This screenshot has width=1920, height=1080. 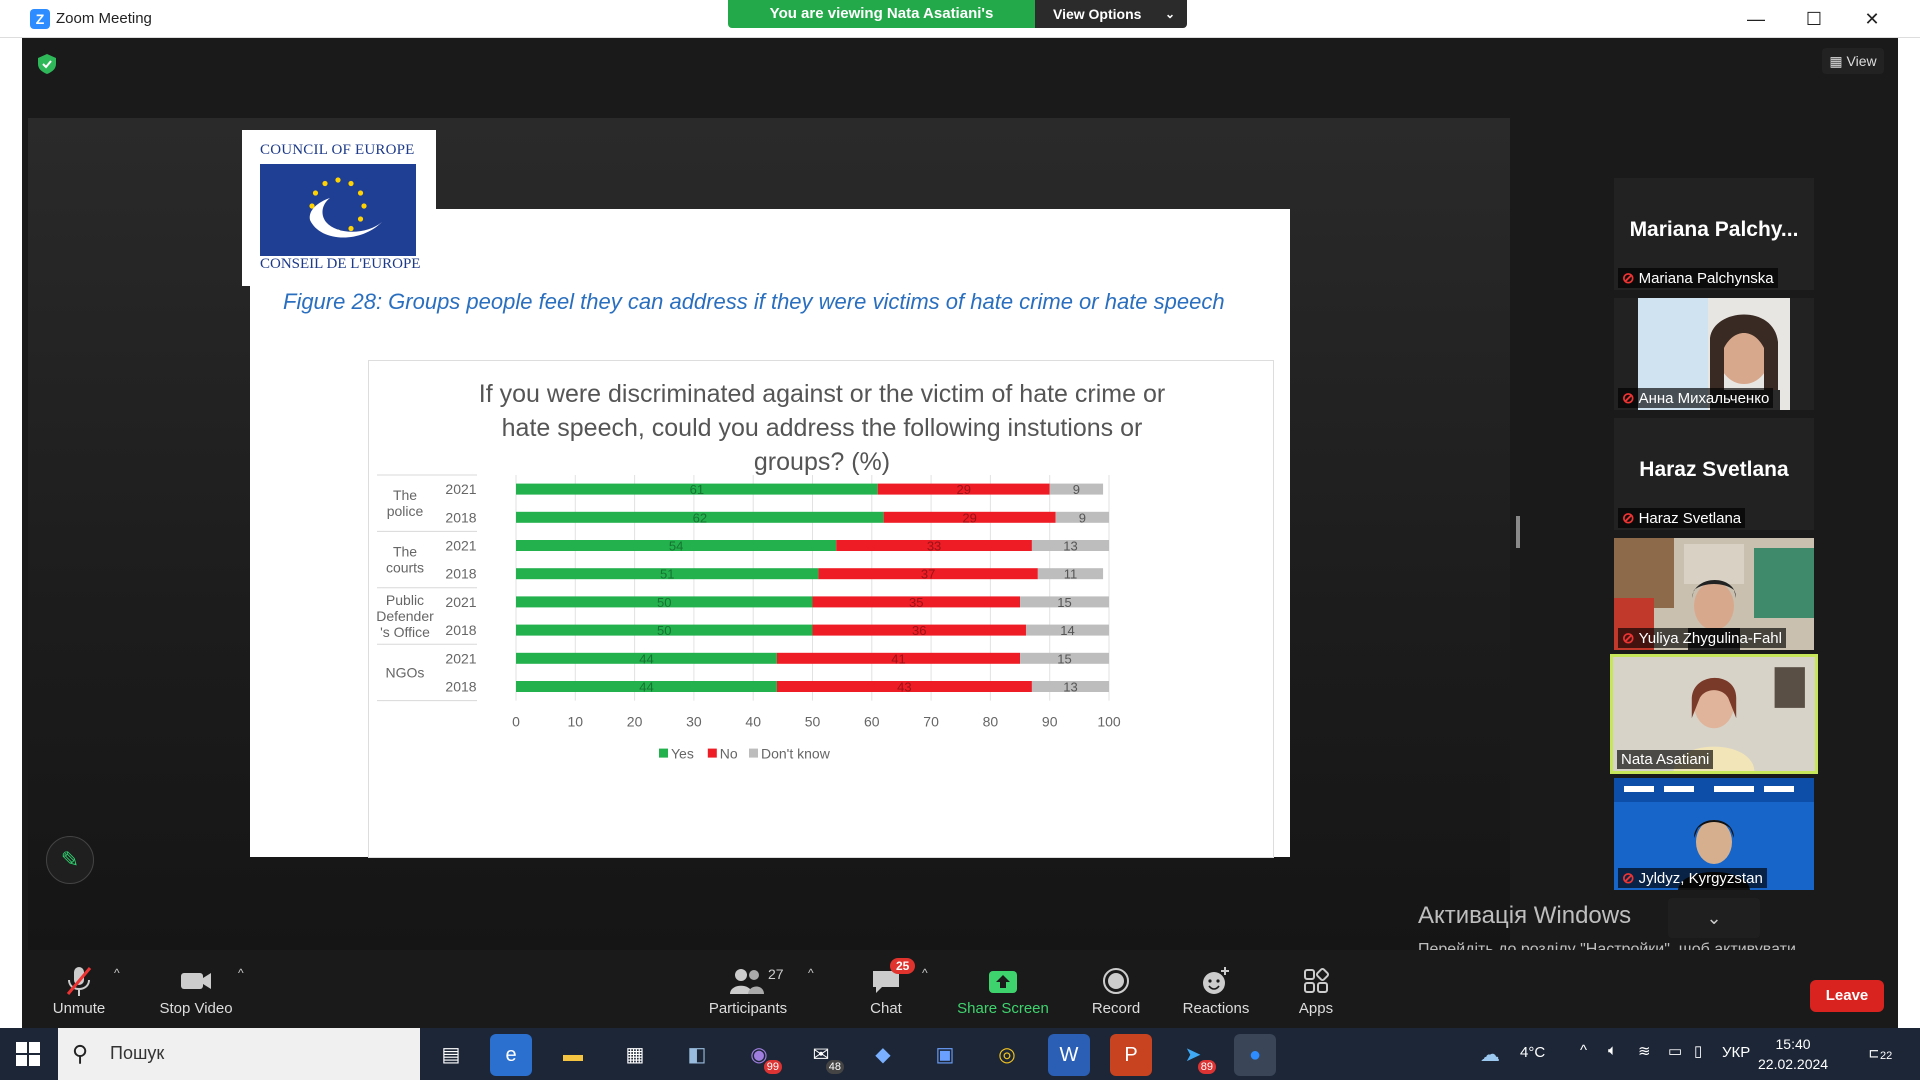 I want to click on participant-tile: Mariana Palchy... ⊘ Mariana Palchynska, so click(x=1714, y=234).